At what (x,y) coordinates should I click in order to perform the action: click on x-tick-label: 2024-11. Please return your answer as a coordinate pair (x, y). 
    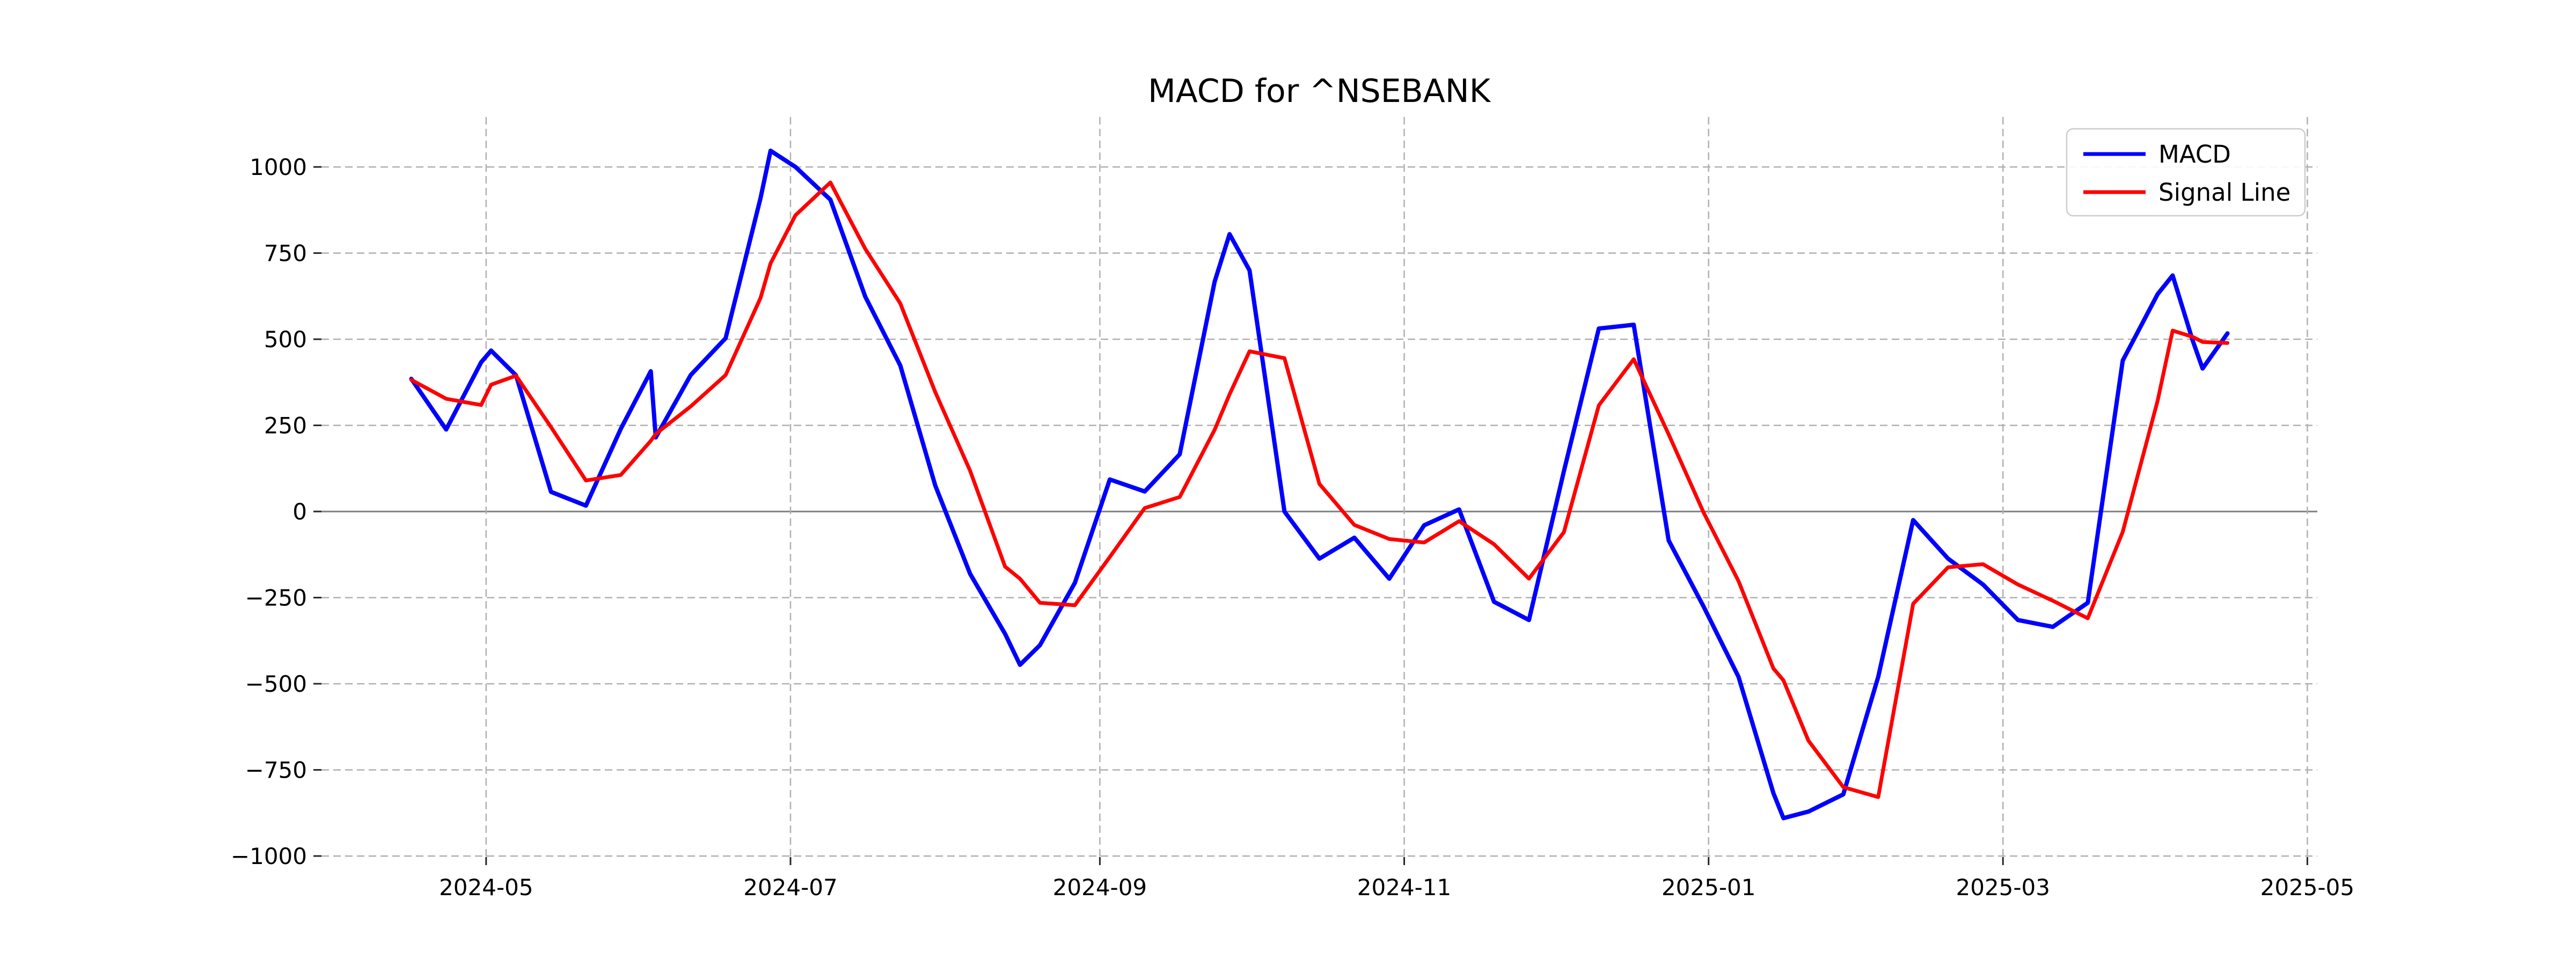
    Looking at the image, I should click on (1404, 887).